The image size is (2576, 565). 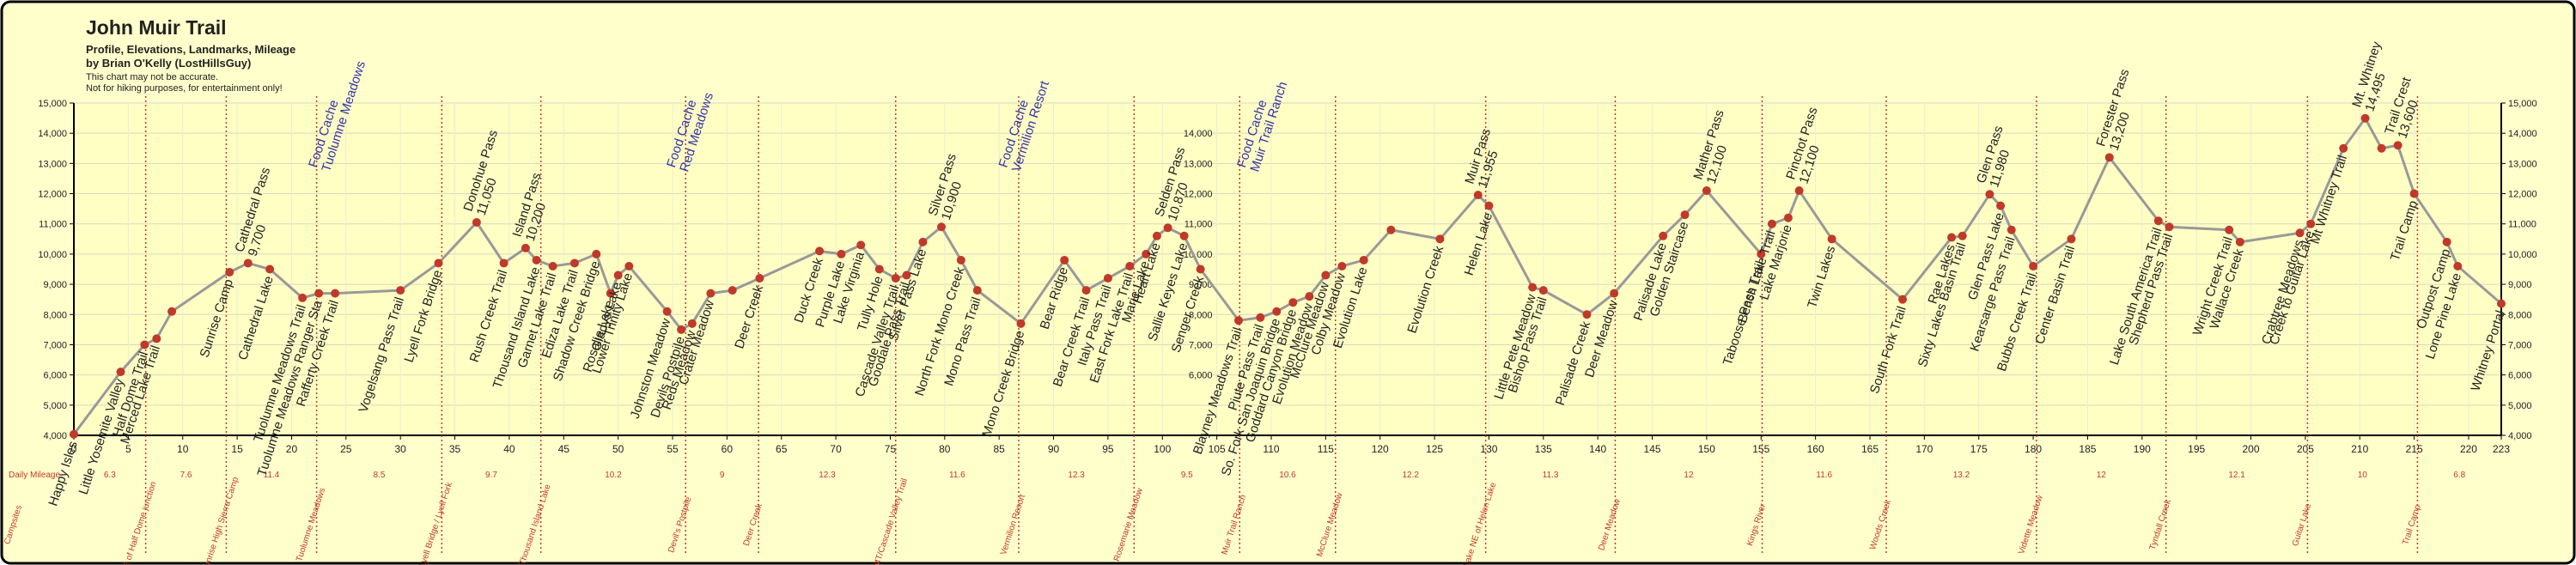 What do you see at coordinates (152, 77) in the screenshot?
I see `chart-note: This chart may not be accurate.` at bounding box center [152, 77].